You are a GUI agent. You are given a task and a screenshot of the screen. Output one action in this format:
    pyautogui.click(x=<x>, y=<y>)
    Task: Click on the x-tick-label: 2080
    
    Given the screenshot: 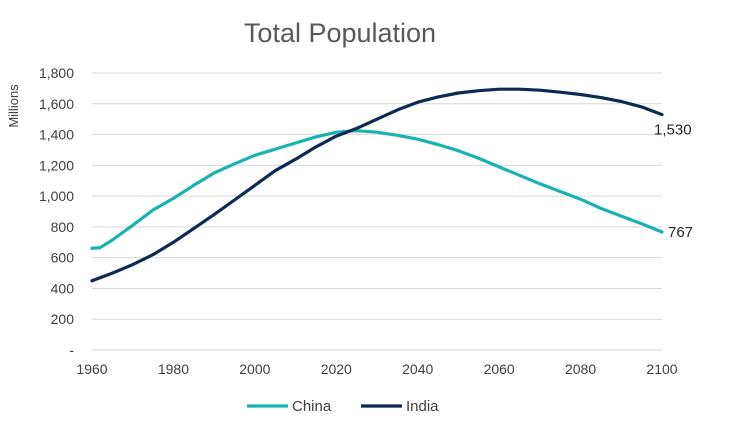 What is the action you would take?
    pyautogui.click(x=580, y=369)
    